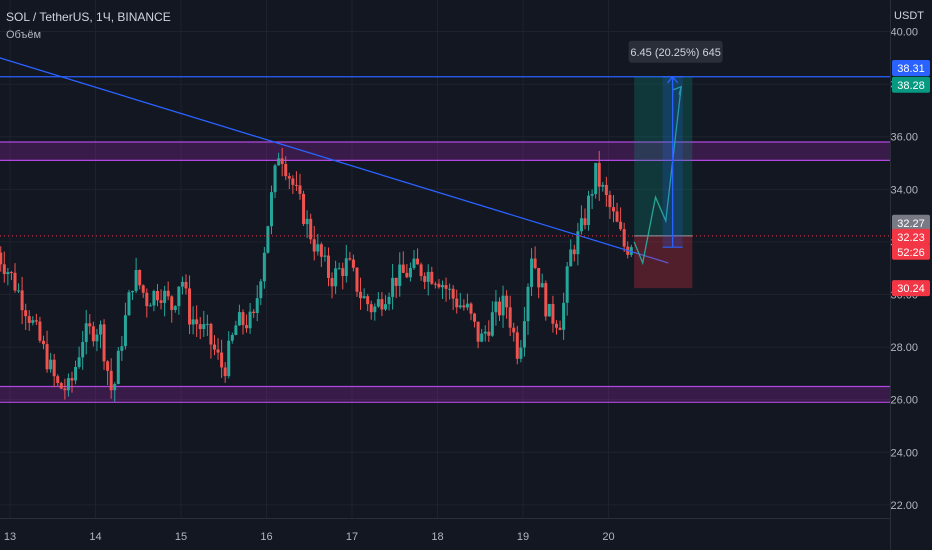 Image resolution: width=932 pixels, height=550 pixels. What do you see at coordinates (523, 537) in the screenshot?
I see `x-tick-label: 19` at bounding box center [523, 537].